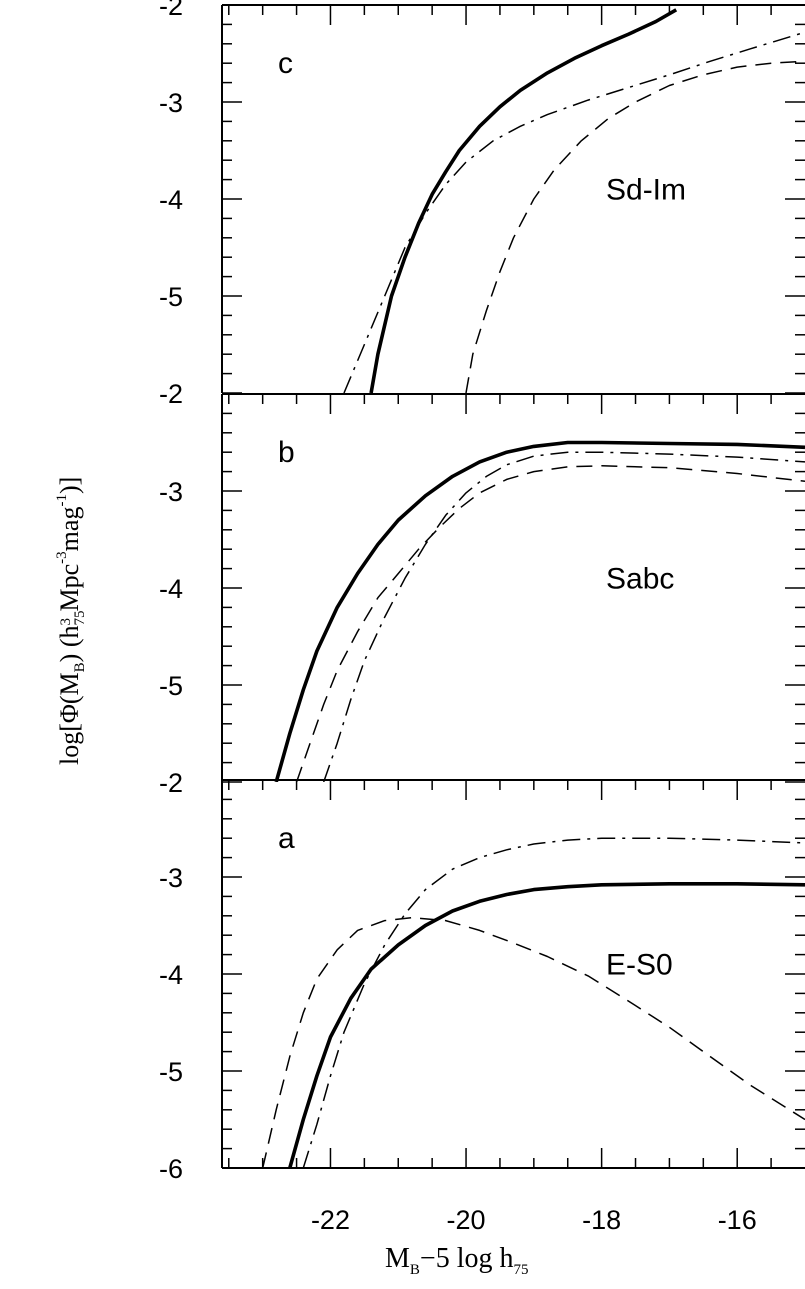 This screenshot has width=805, height=1289. I want to click on x-tick-label: -22, so click(330, 1220).